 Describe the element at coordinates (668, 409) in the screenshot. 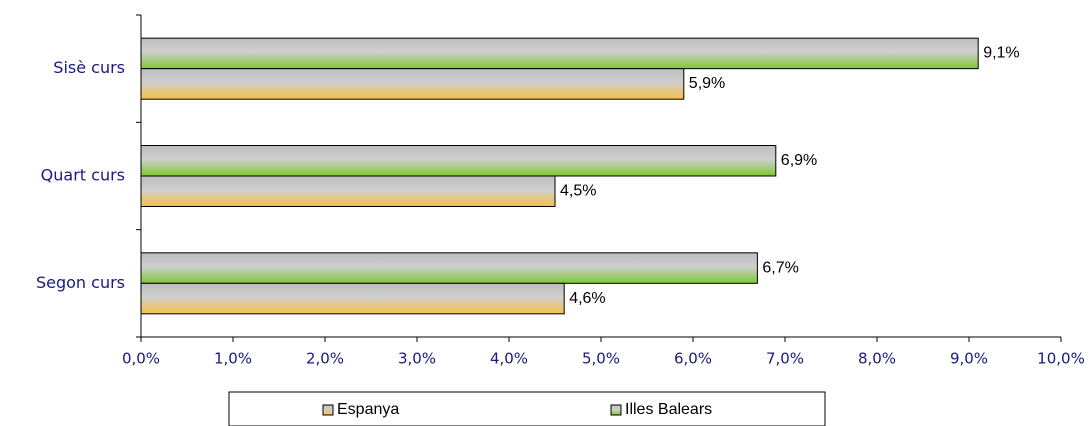

I see `legend-label: Illes Balears` at that location.